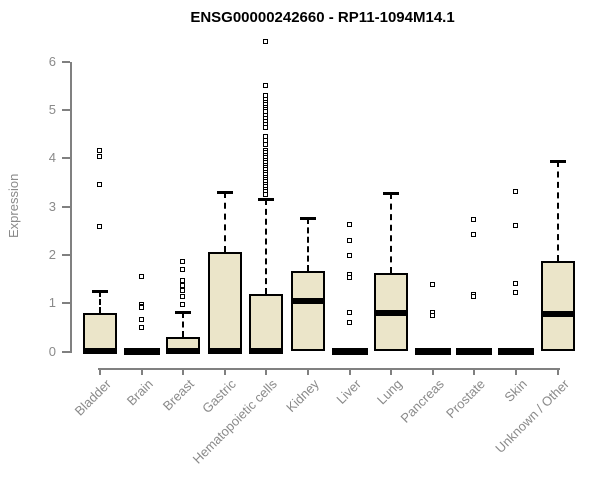 Image resolution: width=600 pixels, height=500 pixels. I want to click on y-axis-line, so click(71, 207).